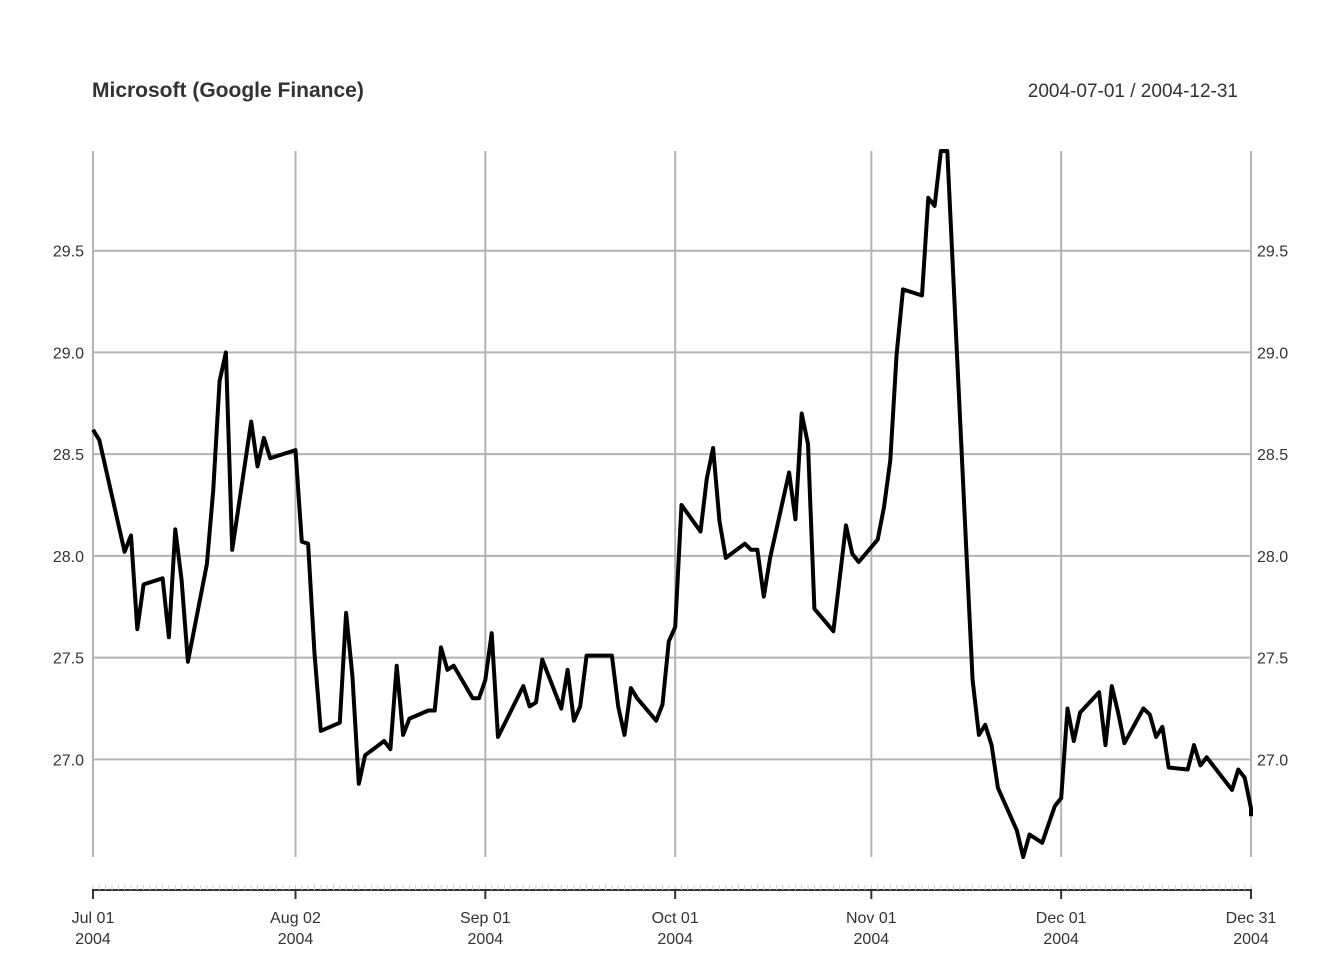 This screenshot has width=1344, height=960. Describe the element at coordinates (1272, 659) in the screenshot. I see `y-tick-label-right: 27.5` at that location.